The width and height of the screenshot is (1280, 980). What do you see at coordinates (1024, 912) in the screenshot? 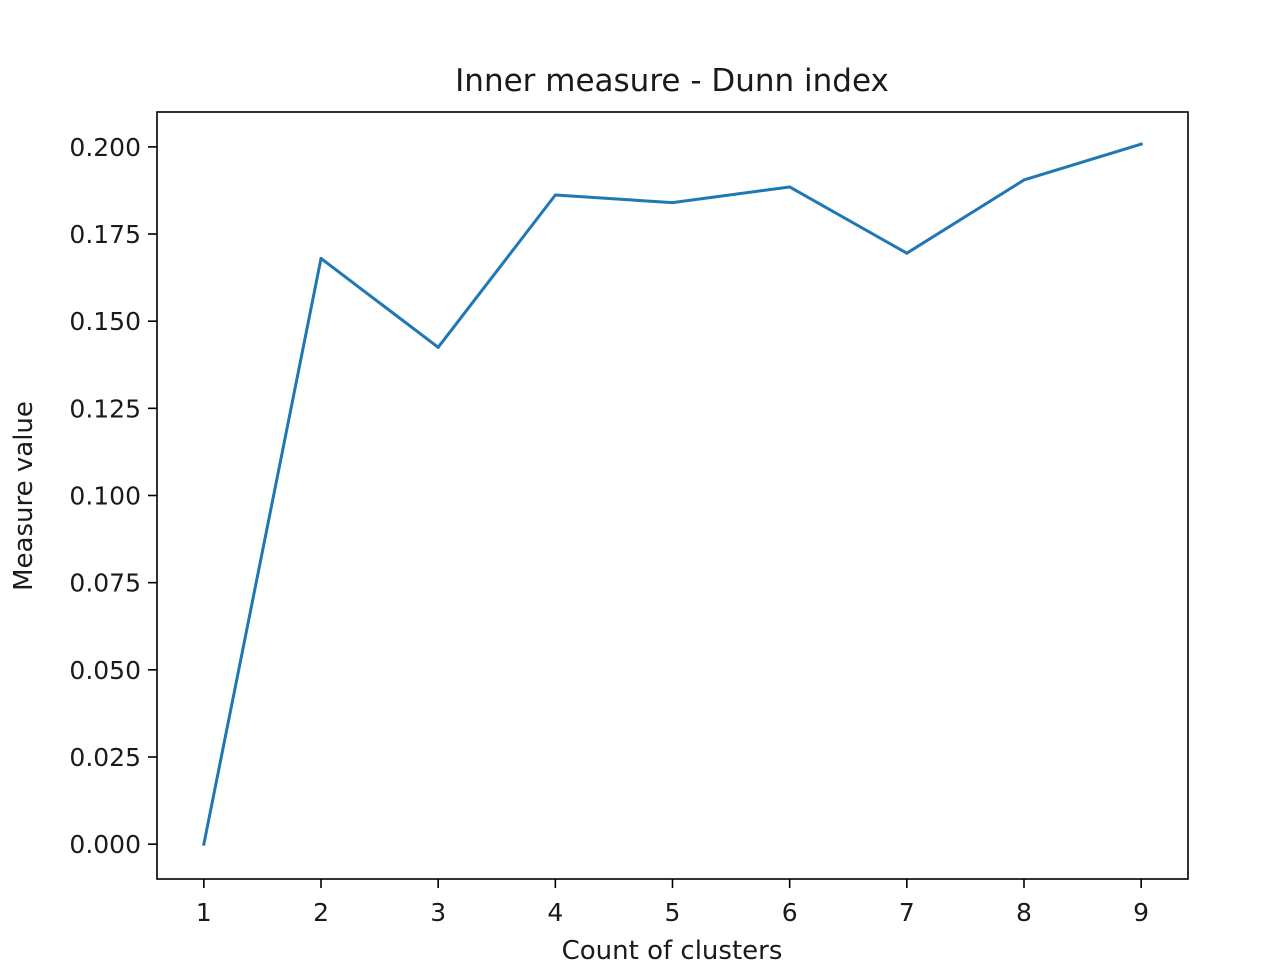
I see `x-tick-label: 8` at bounding box center [1024, 912].